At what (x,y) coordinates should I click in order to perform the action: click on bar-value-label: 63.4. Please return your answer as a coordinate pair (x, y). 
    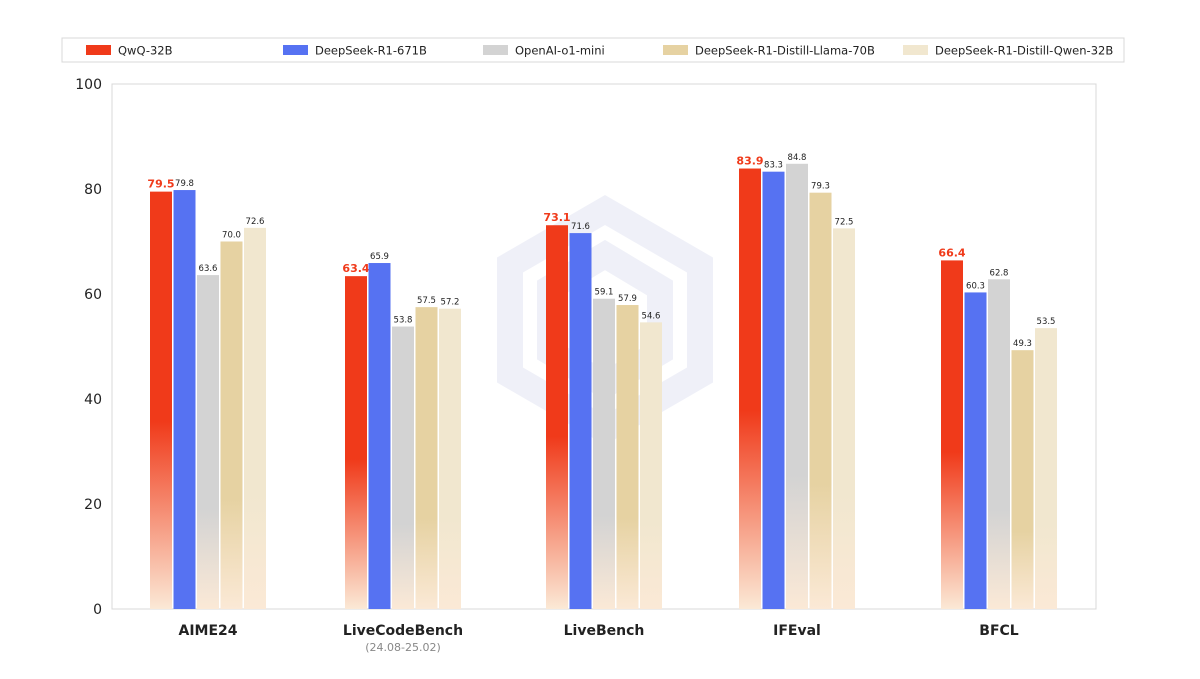
    Looking at the image, I should click on (355, 268).